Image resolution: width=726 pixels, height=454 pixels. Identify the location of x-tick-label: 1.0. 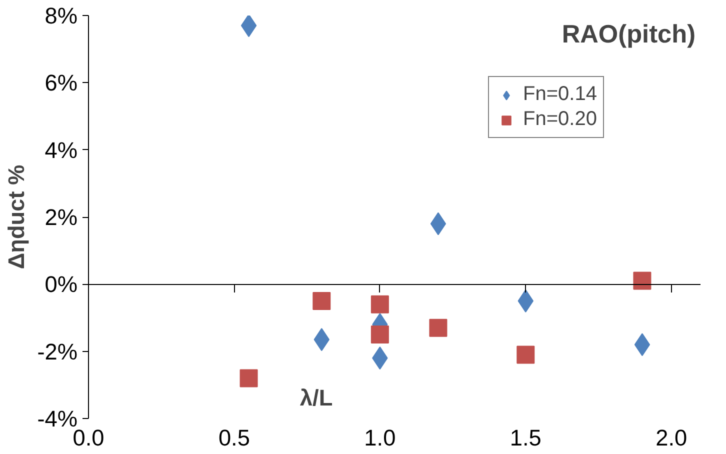
(380, 437).